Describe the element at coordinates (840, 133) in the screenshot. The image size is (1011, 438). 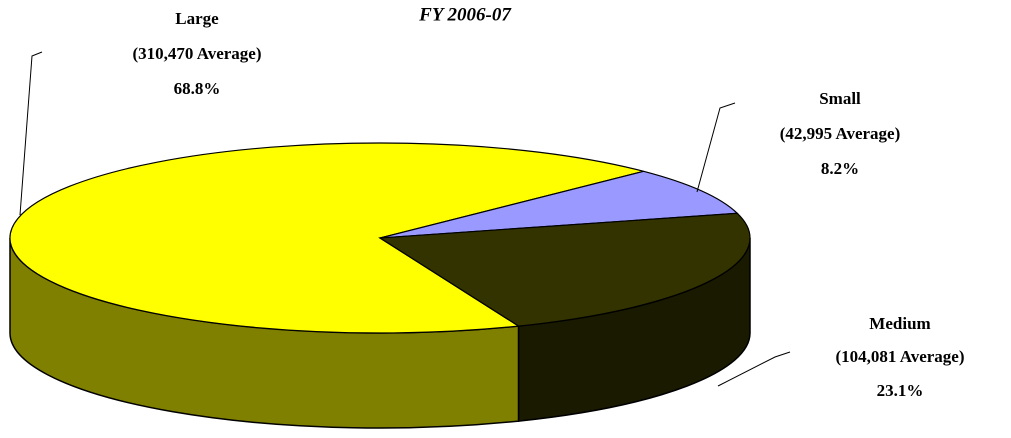
I see `slice-sublabel: (42,995 Average)` at that location.